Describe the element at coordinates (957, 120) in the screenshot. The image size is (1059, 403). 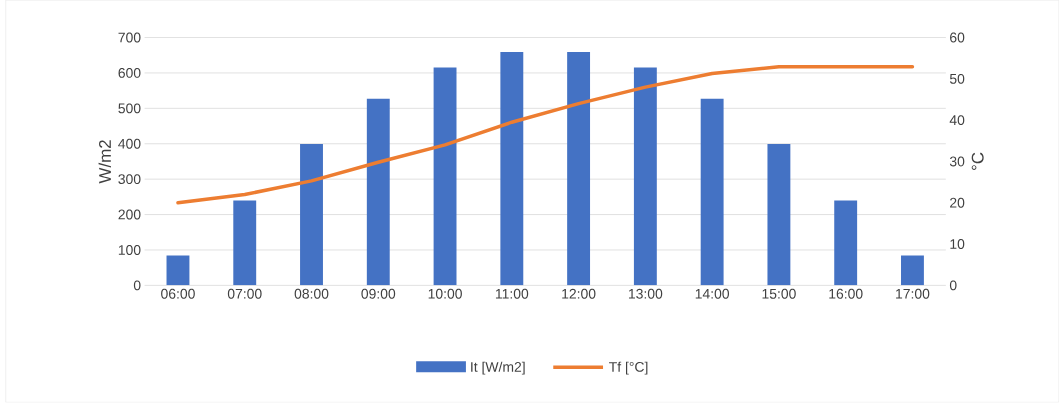
I see `y2-tick-label: 40` at that location.